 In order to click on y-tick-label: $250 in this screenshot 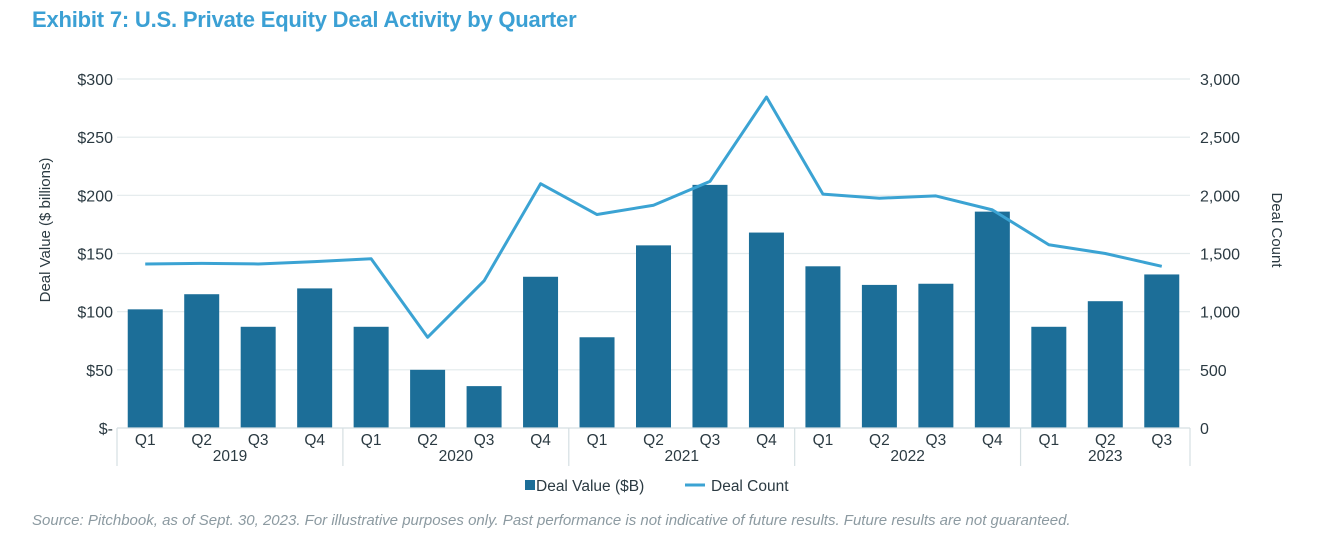, I will do `click(95, 138)`.